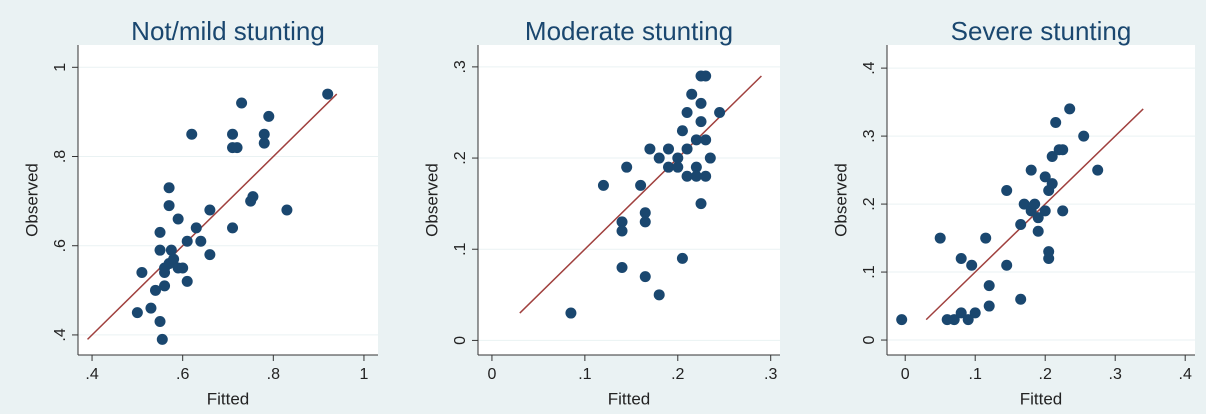 This screenshot has width=1206, height=414. What do you see at coordinates (460, 248) in the screenshot?
I see `y-tick-label: .1` at bounding box center [460, 248].